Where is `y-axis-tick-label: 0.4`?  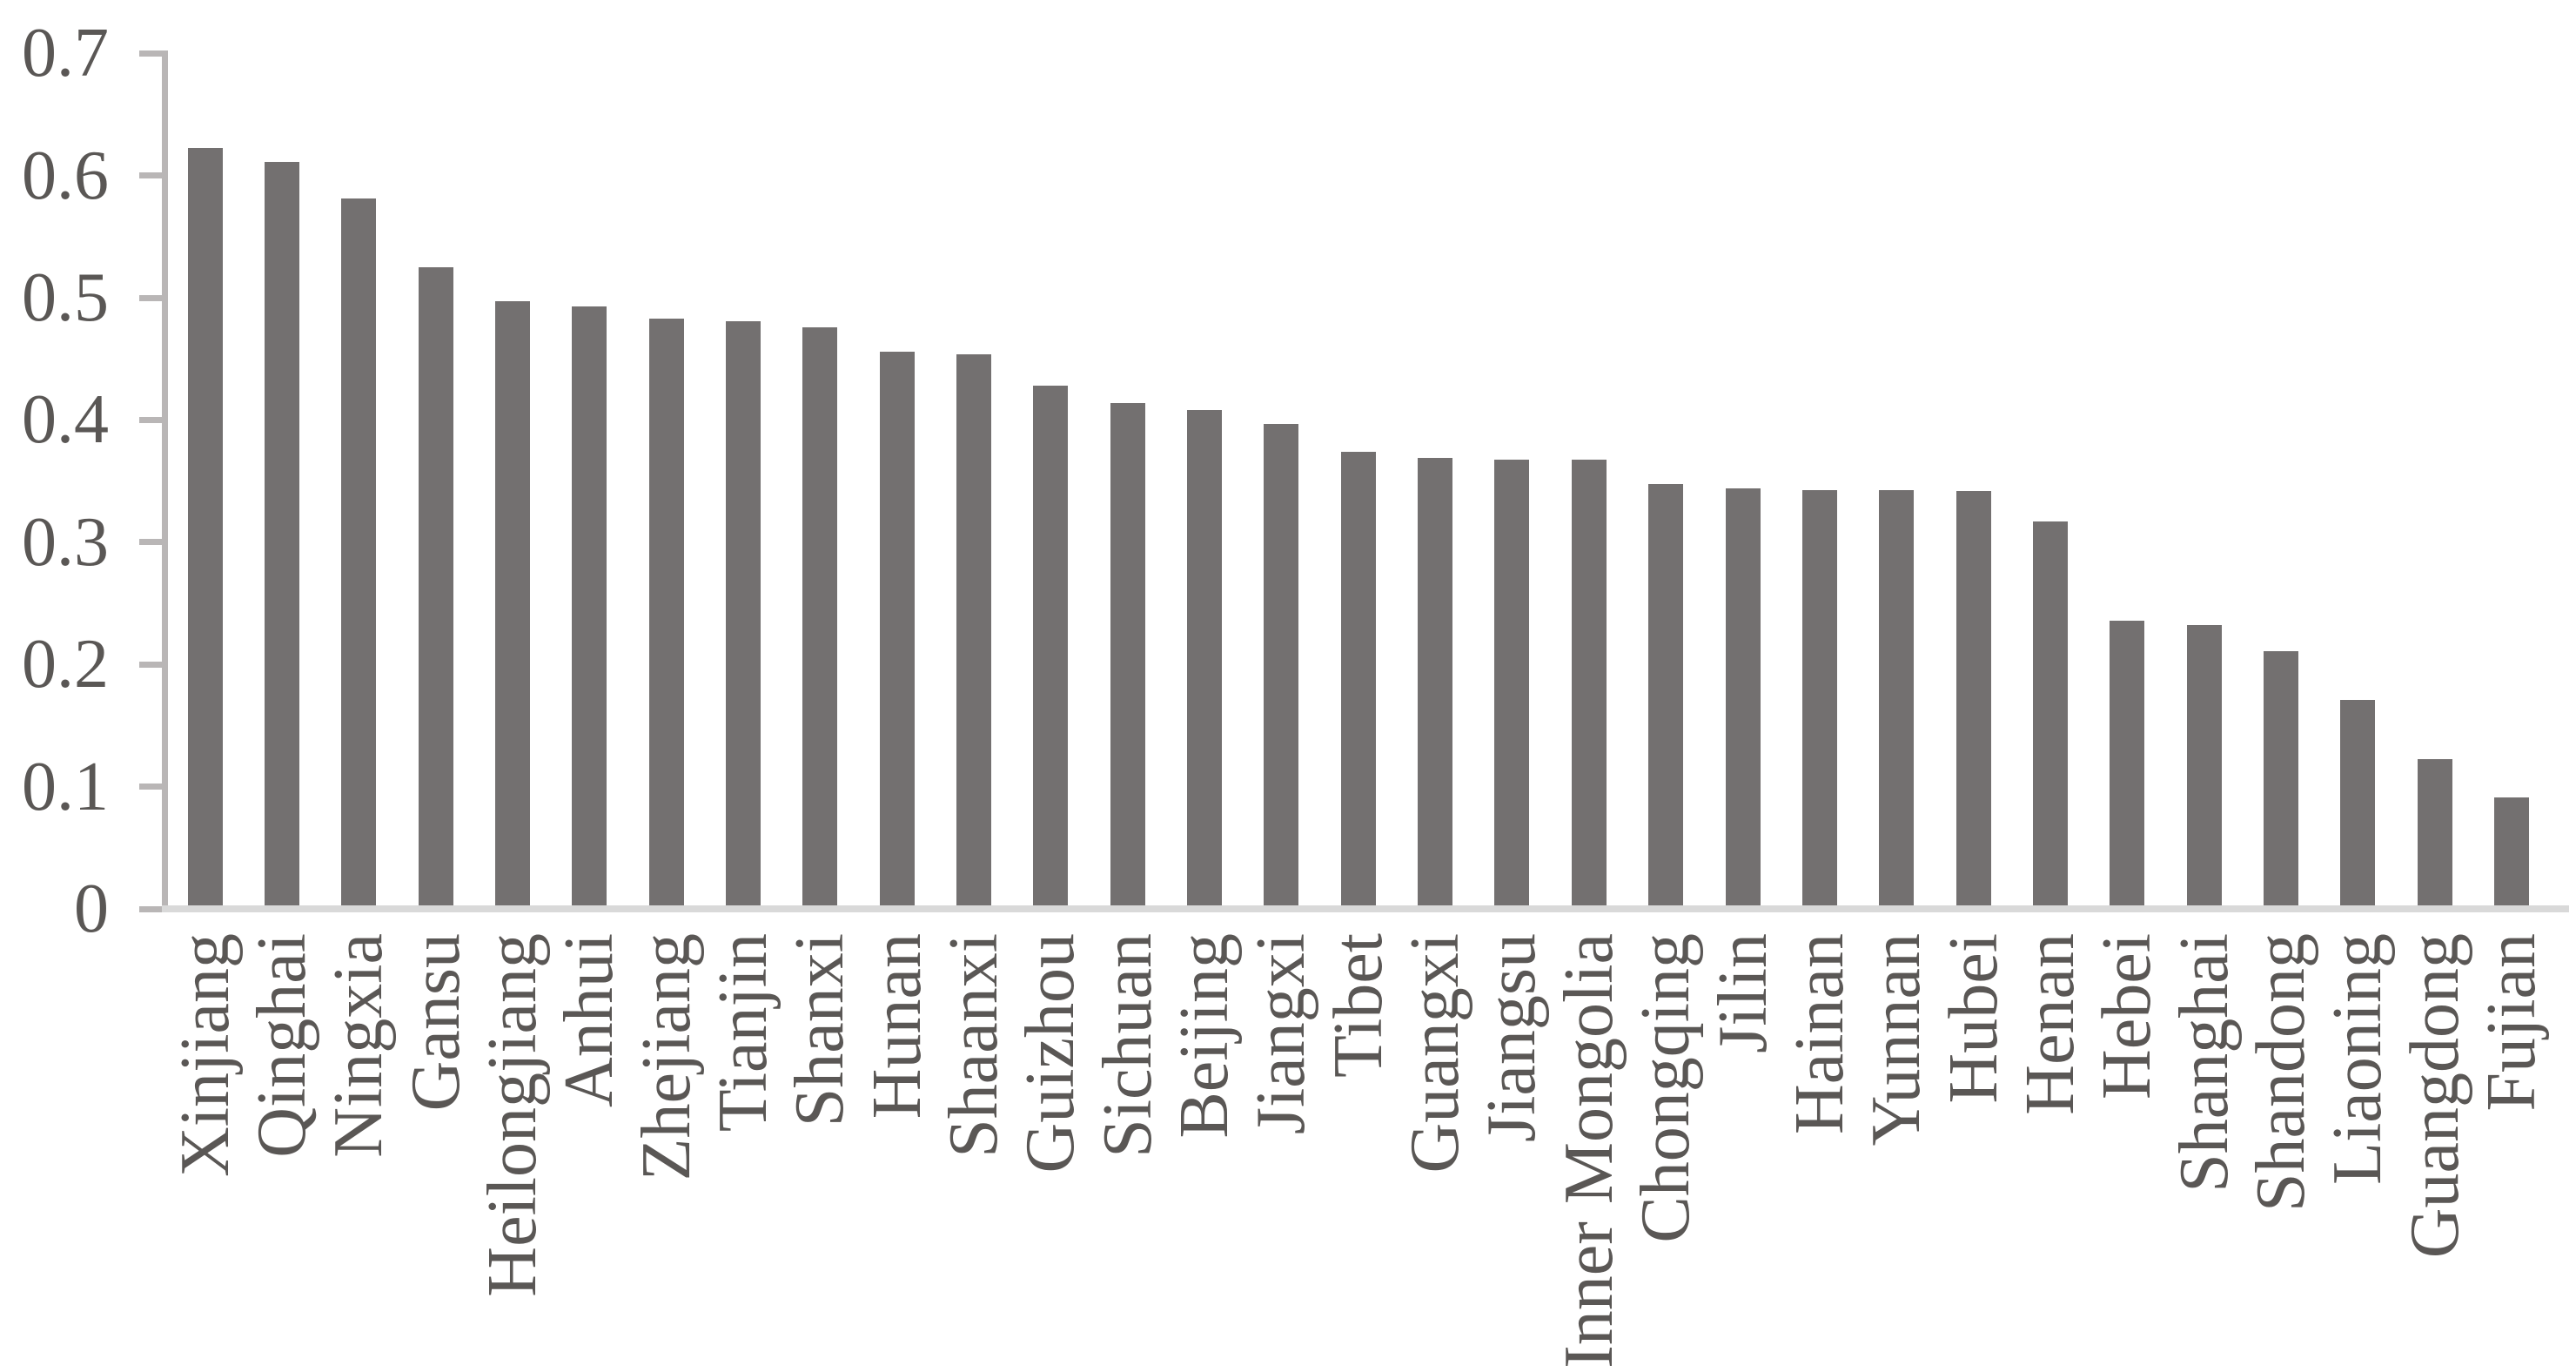 y-axis-tick-label: 0.4 is located at coordinates (65, 420).